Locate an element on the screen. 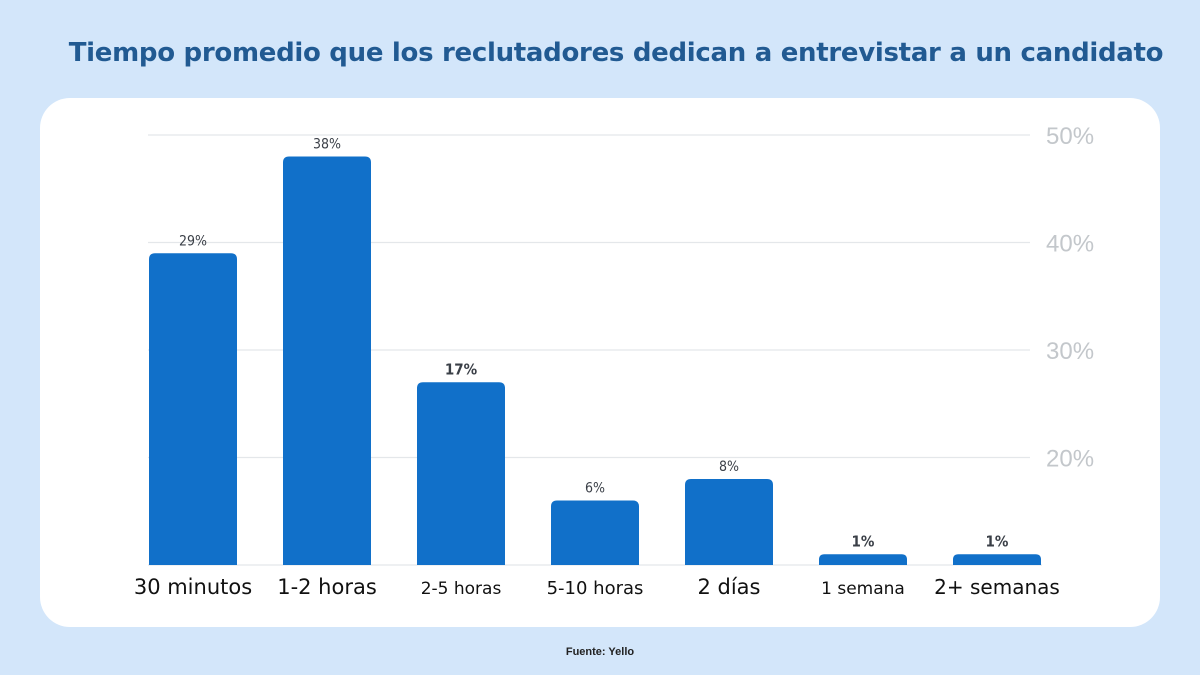  y-tick-label: 50% is located at coordinates (1070, 136).